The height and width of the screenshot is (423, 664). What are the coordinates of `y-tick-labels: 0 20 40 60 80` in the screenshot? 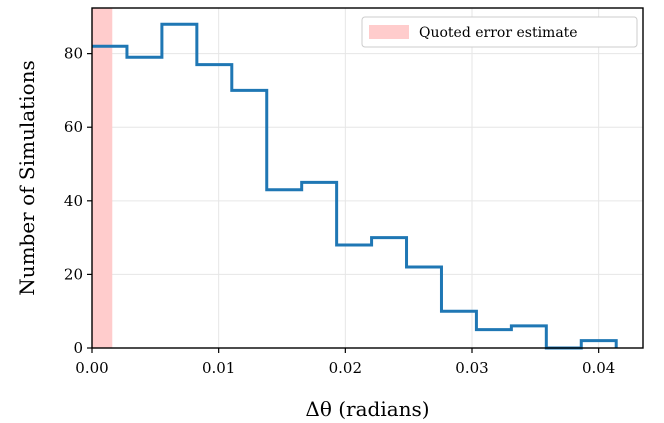 It's located at (73, 201).